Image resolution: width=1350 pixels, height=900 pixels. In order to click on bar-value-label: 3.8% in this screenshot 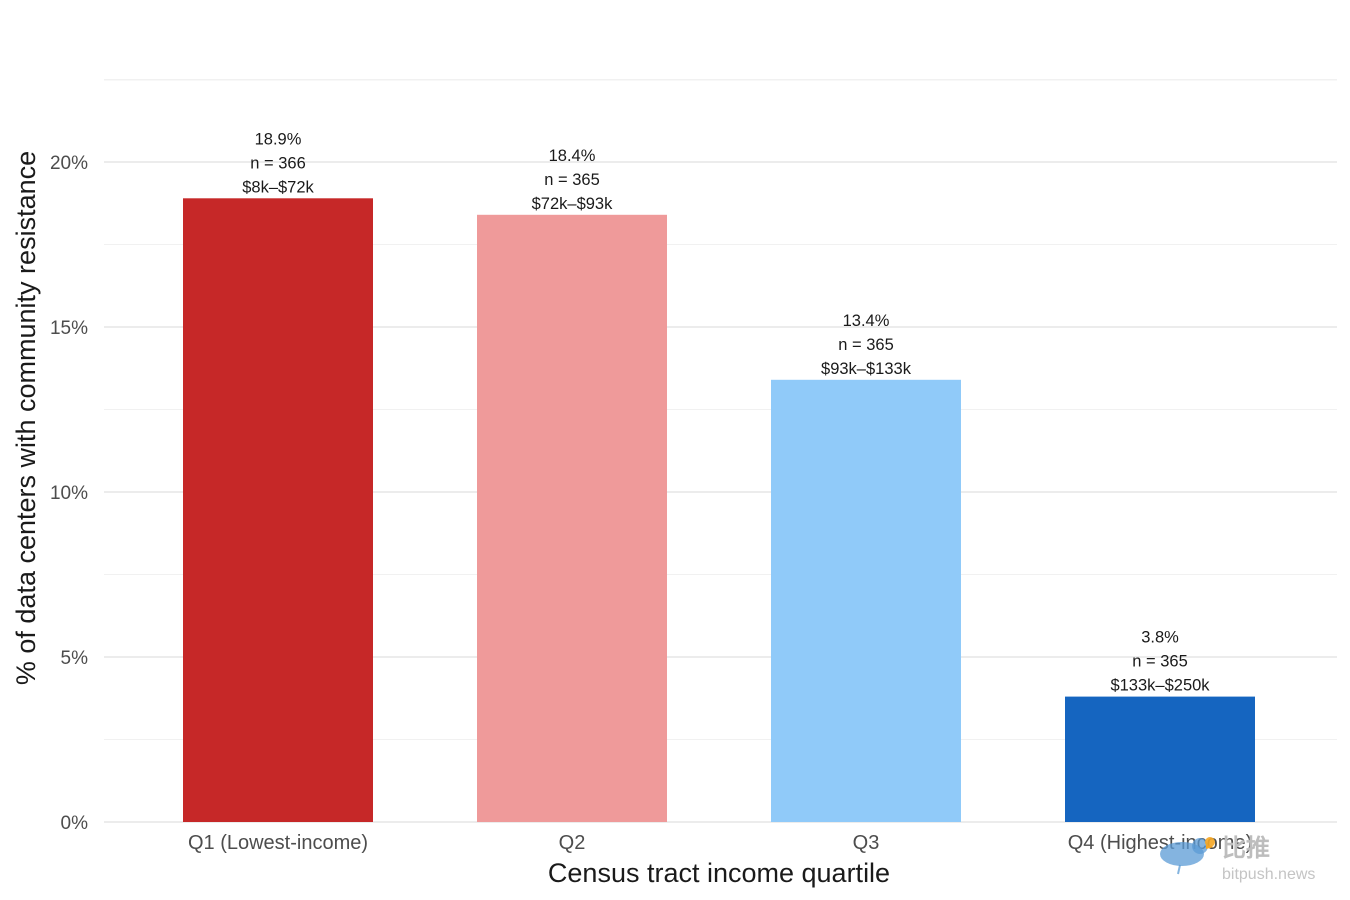, I will do `click(1160, 638)`.